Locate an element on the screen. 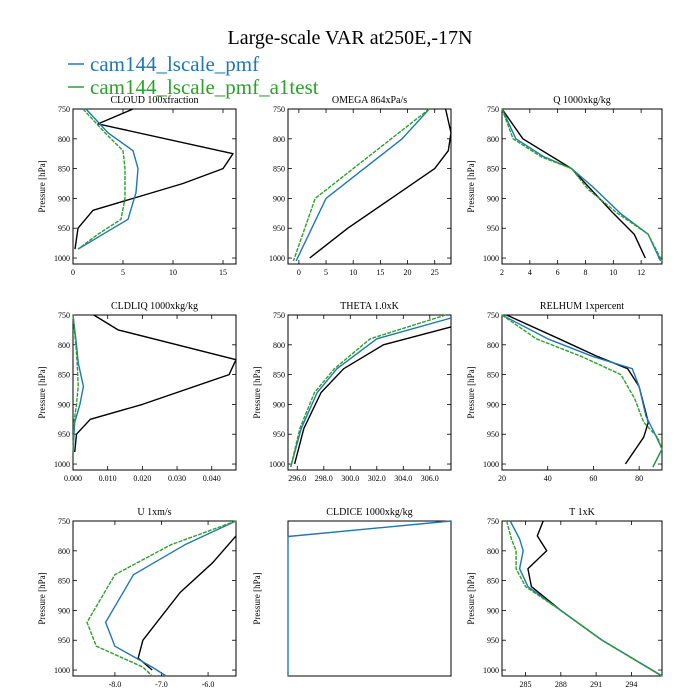 Image resolution: width=700 pixels, height=700 pixels. x-tick-label: 291 is located at coordinates (596, 684).